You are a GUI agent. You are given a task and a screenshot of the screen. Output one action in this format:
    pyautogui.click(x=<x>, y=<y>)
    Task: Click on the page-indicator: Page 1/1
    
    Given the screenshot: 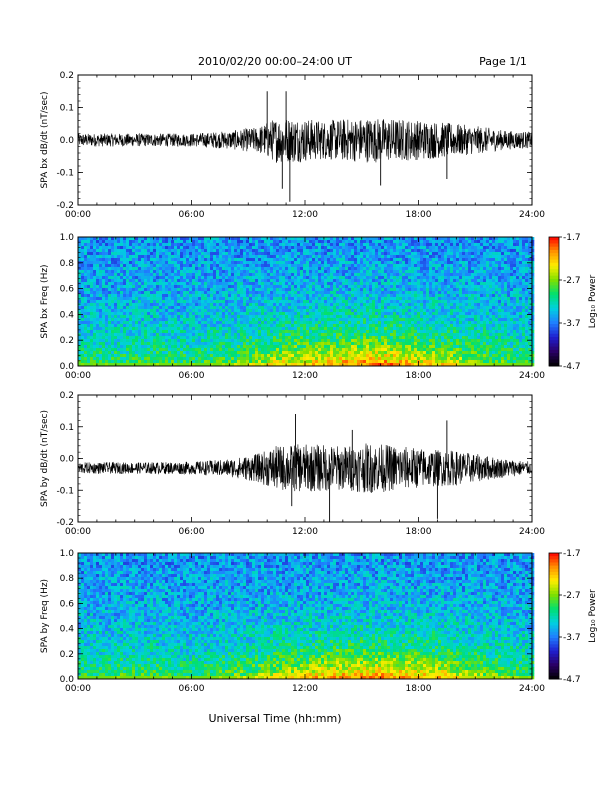 What is the action you would take?
    pyautogui.click(x=503, y=61)
    